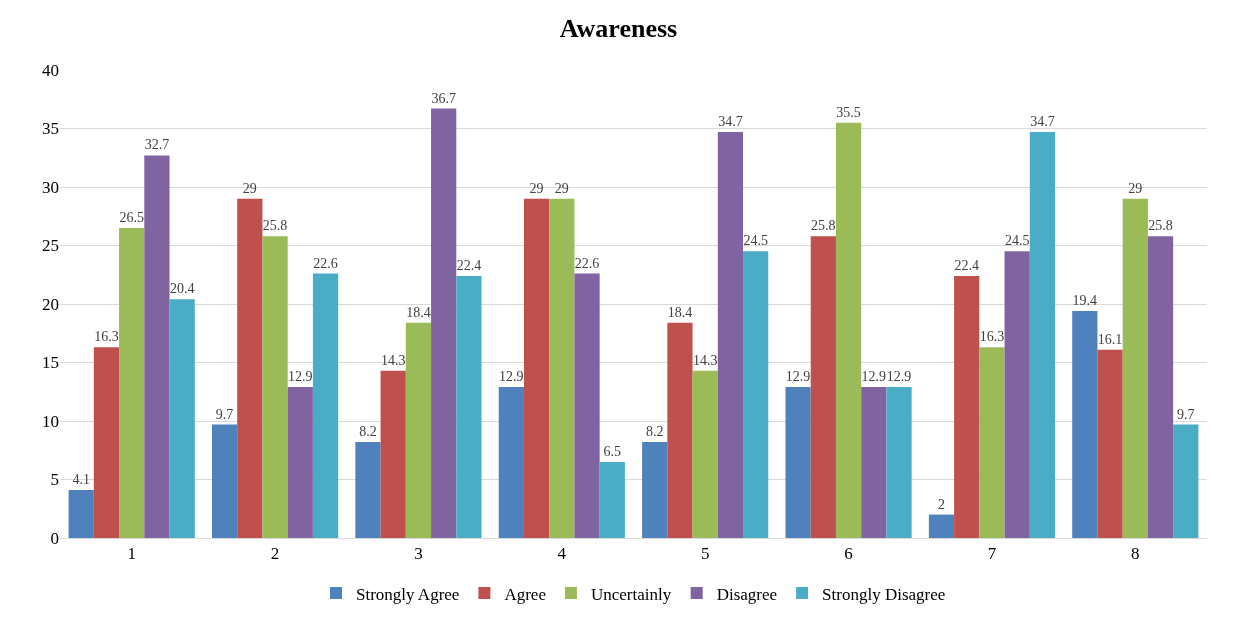  What do you see at coordinates (131, 217) in the screenshot?
I see `data-label: 26.5` at bounding box center [131, 217].